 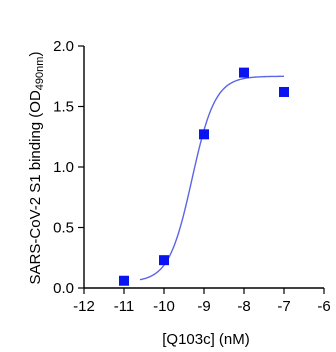 I want to click on x-axis-title: [Q103c] (nM), so click(x=206, y=339).